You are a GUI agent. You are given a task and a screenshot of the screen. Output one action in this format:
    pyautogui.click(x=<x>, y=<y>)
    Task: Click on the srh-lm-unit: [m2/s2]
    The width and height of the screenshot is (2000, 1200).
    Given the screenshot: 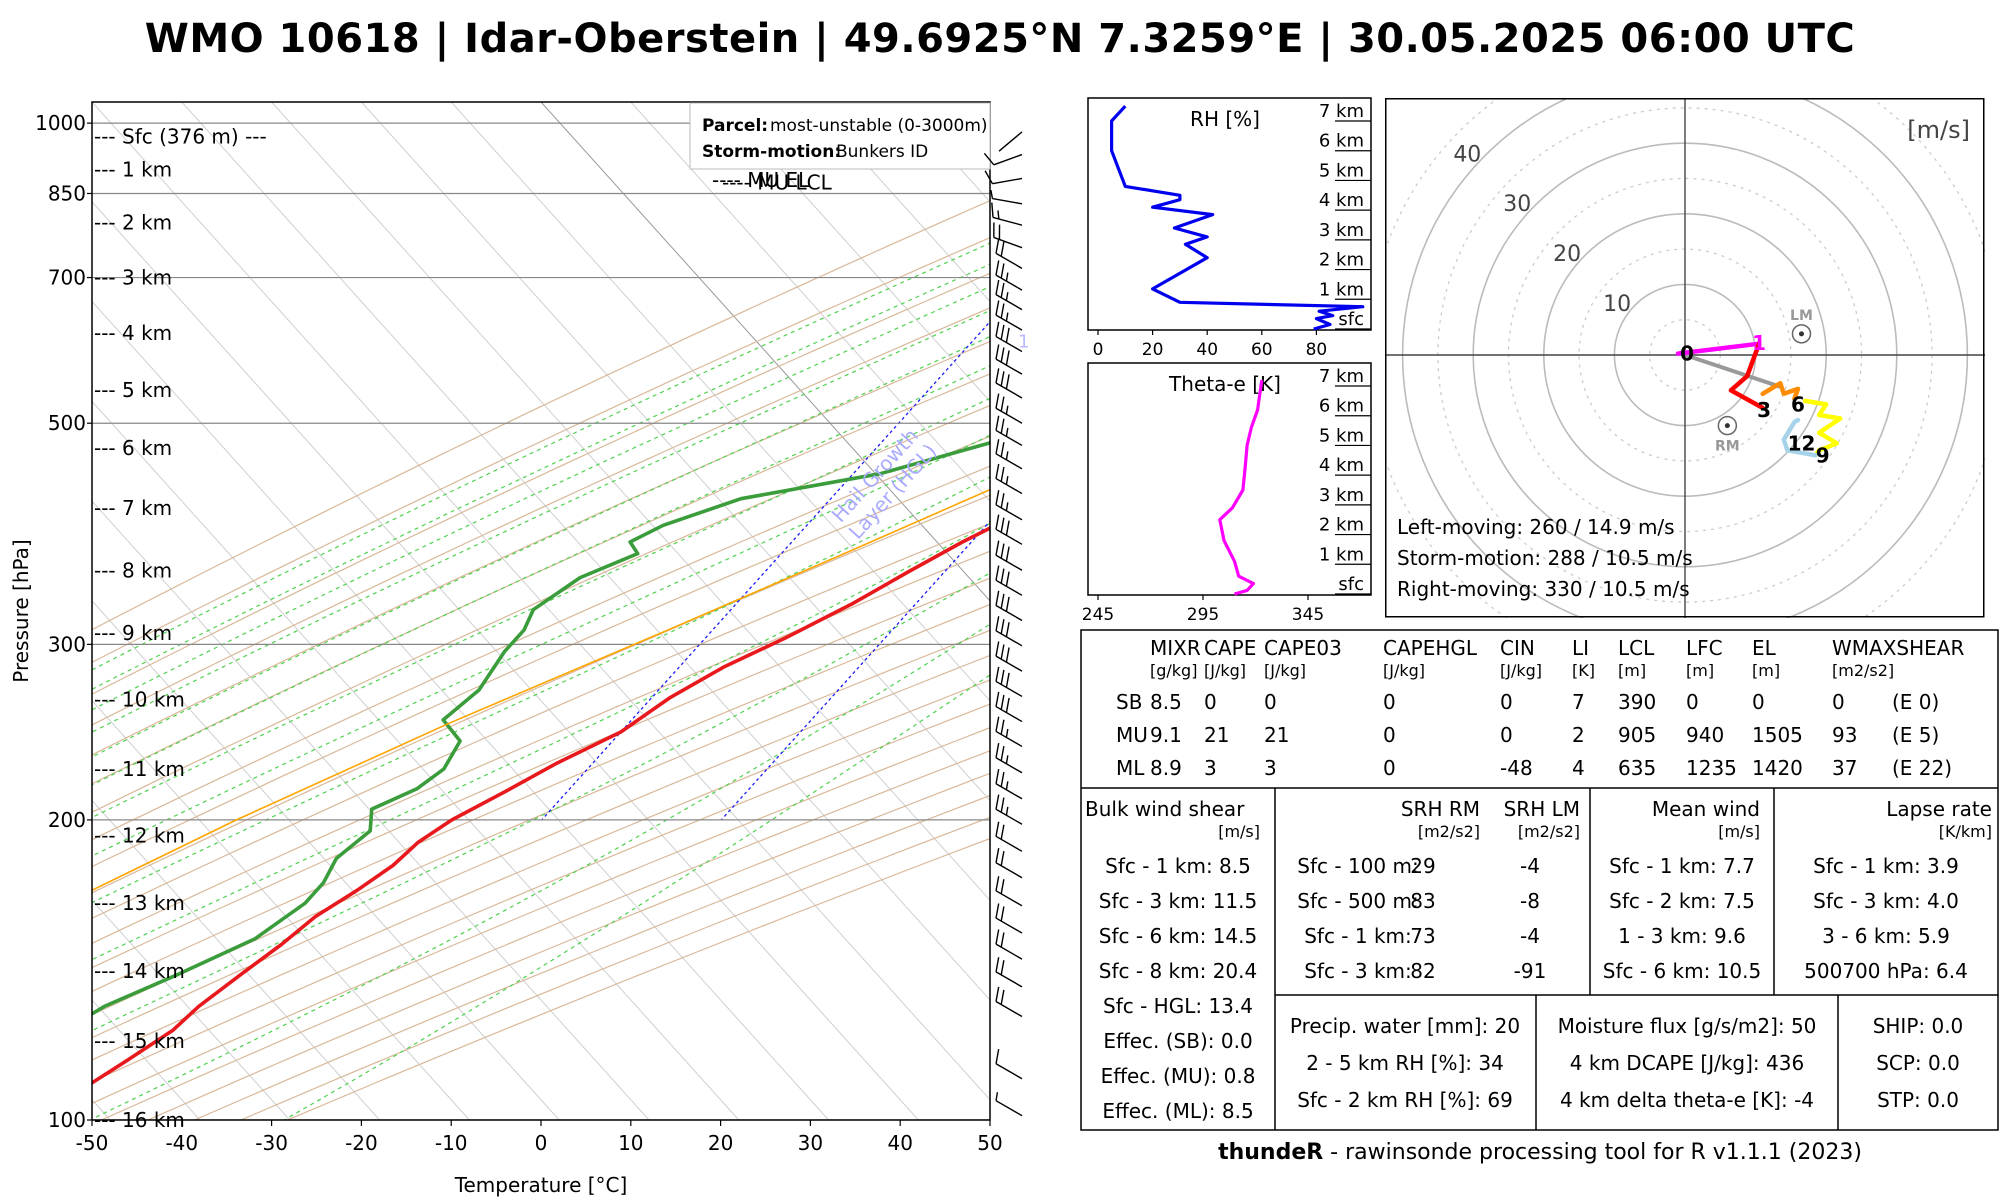 What is the action you would take?
    pyautogui.click(x=1549, y=831)
    